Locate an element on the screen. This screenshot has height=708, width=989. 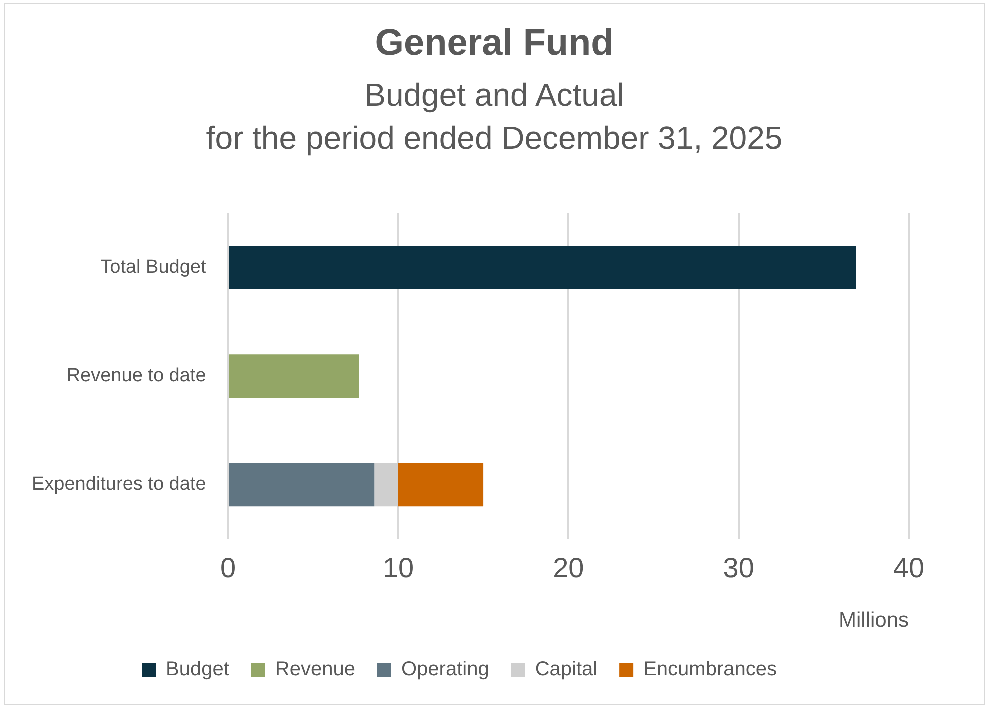
legend-label: Encumbrances is located at coordinates (710, 669).